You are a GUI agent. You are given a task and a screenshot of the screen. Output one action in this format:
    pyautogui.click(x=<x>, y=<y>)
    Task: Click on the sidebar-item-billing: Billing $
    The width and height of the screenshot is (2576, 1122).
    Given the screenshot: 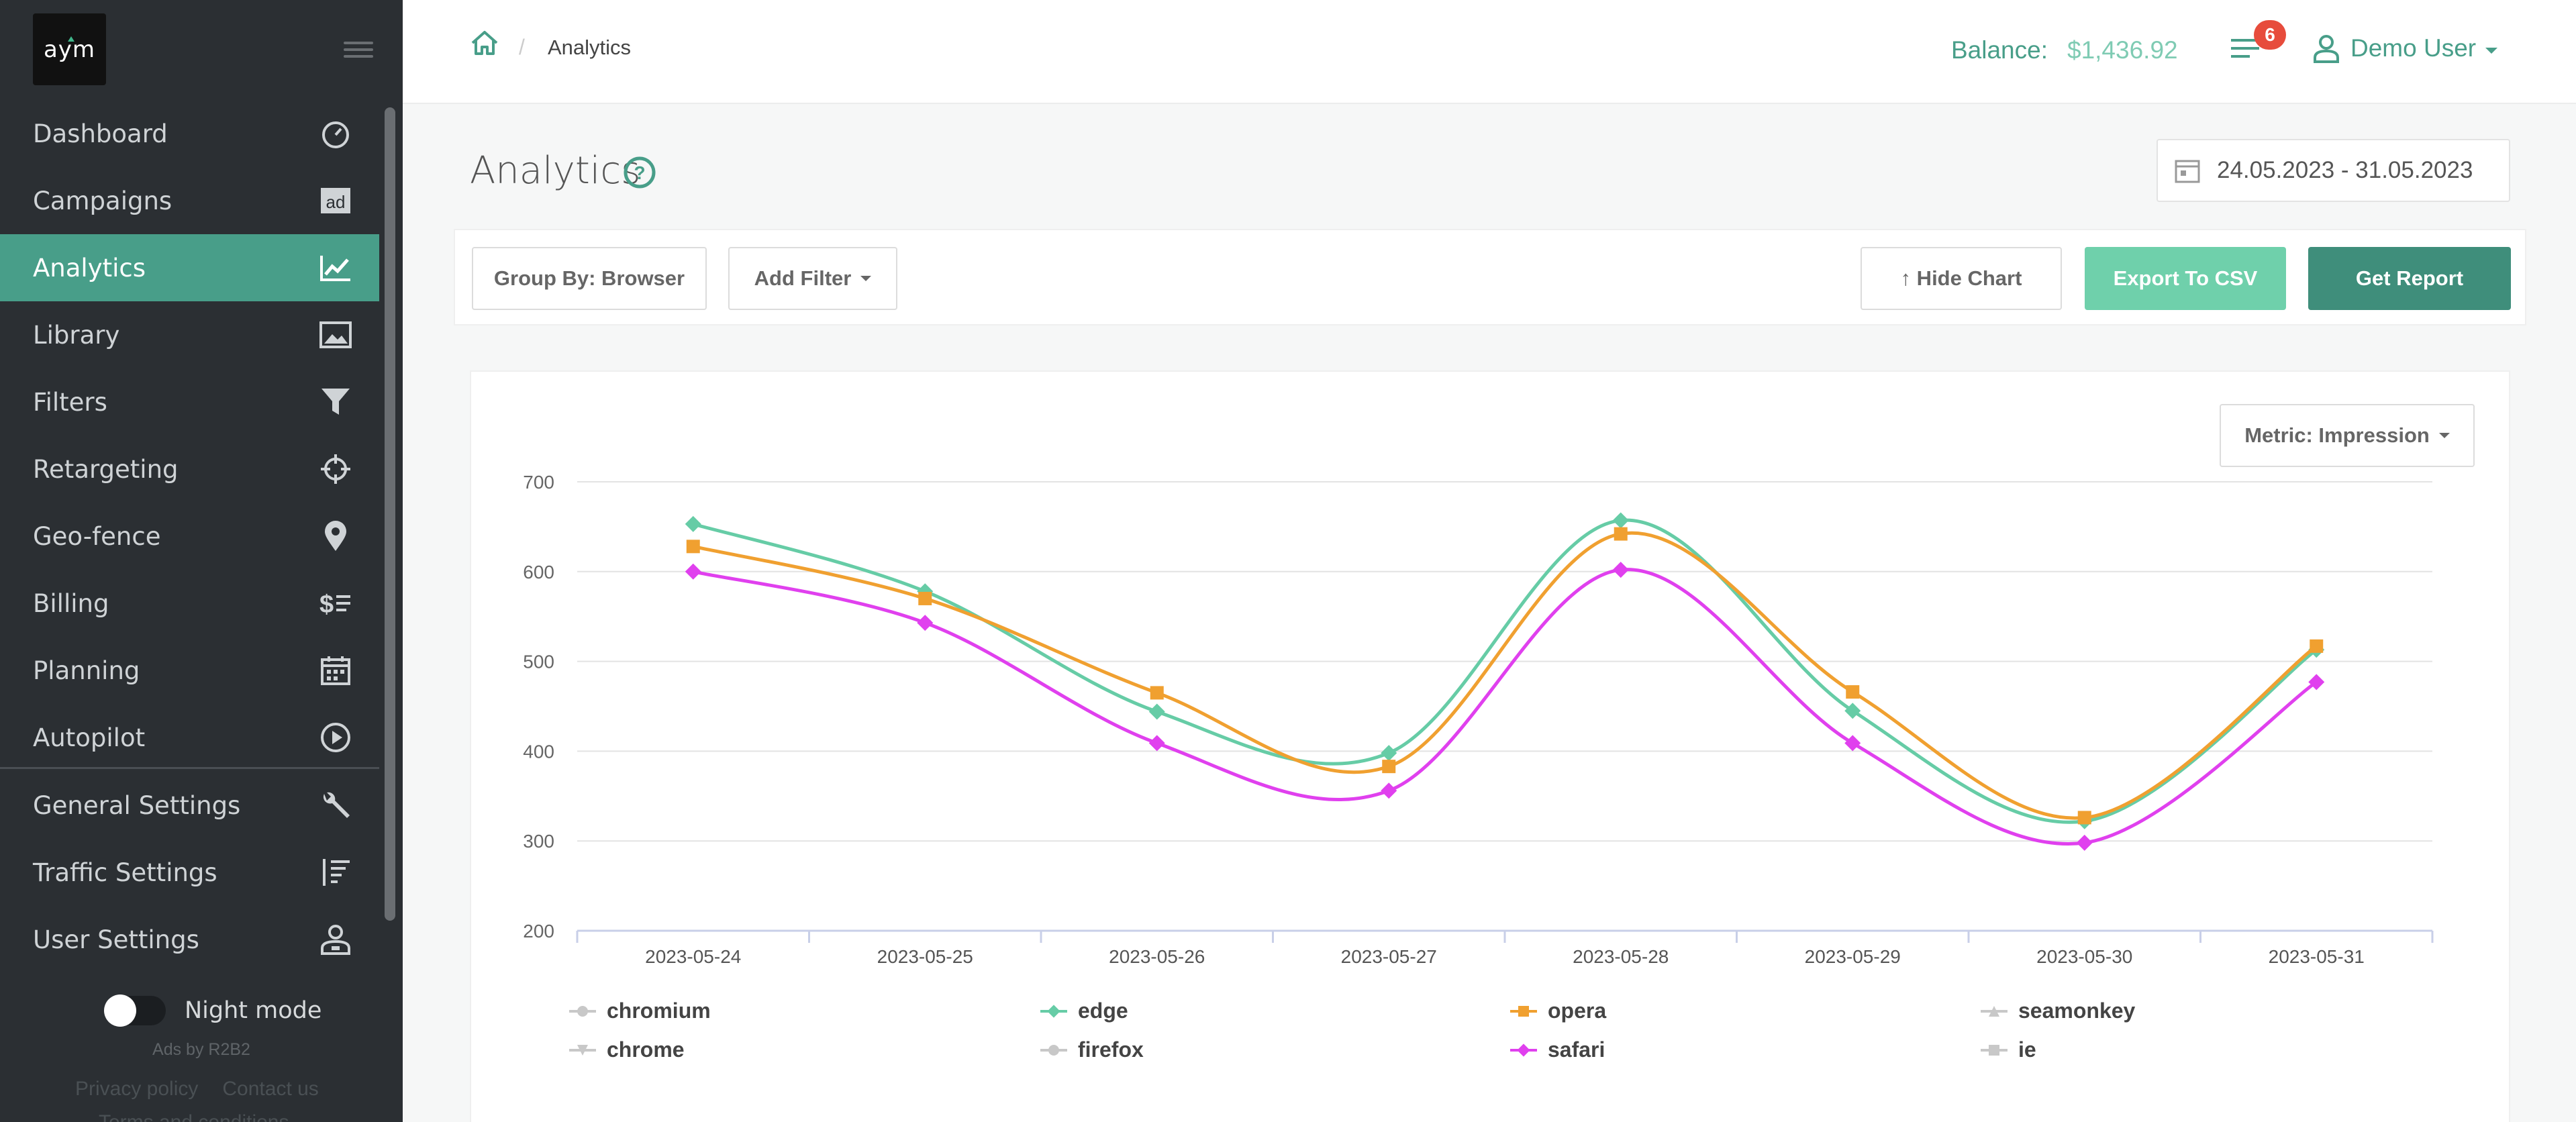 What is the action you would take?
    pyautogui.click(x=189, y=603)
    